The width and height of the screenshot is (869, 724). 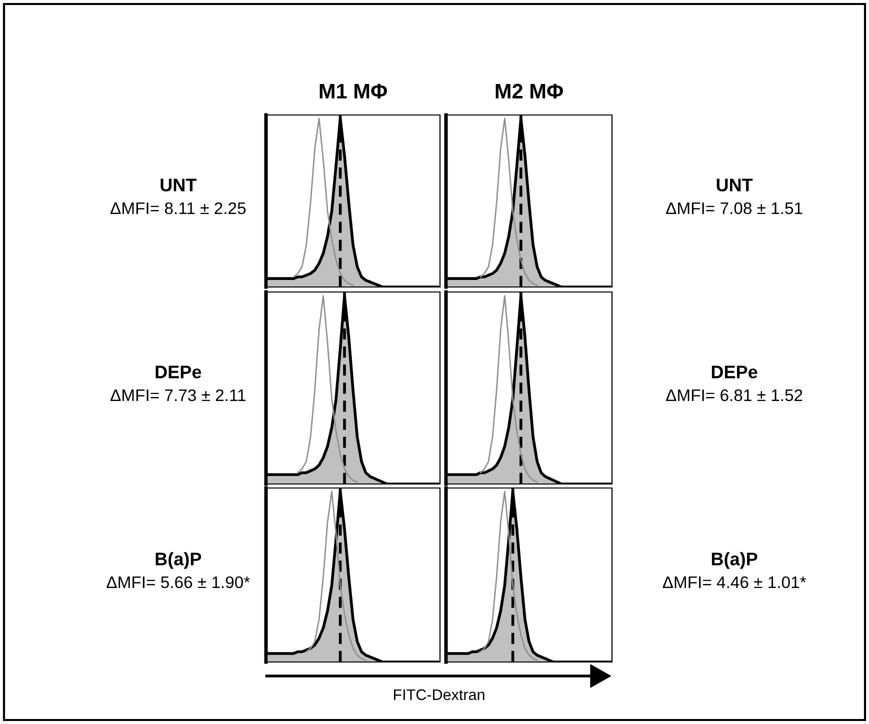 I want to click on text: ΔMFI= 7.73 ± 2.11, so click(x=178, y=395).